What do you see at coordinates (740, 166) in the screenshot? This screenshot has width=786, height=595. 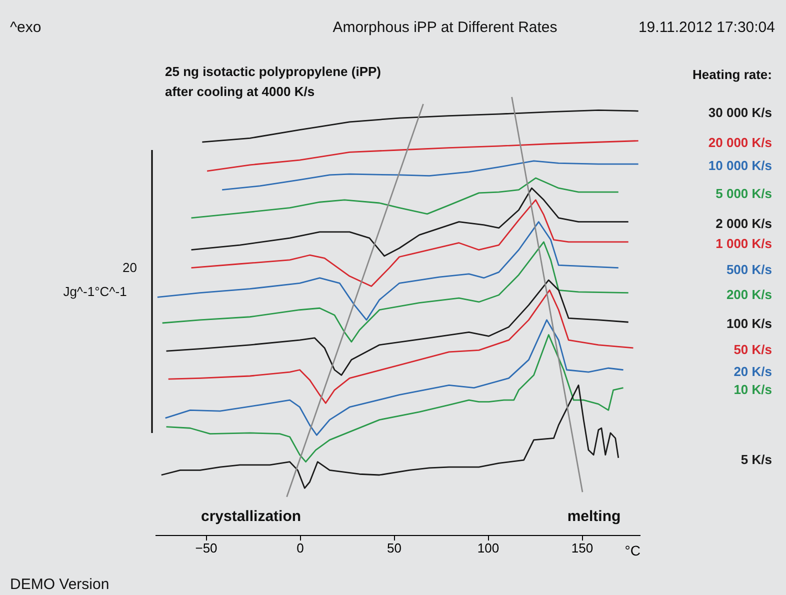 I see `text: 10 000 K/s` at bounding box center [740, 166].